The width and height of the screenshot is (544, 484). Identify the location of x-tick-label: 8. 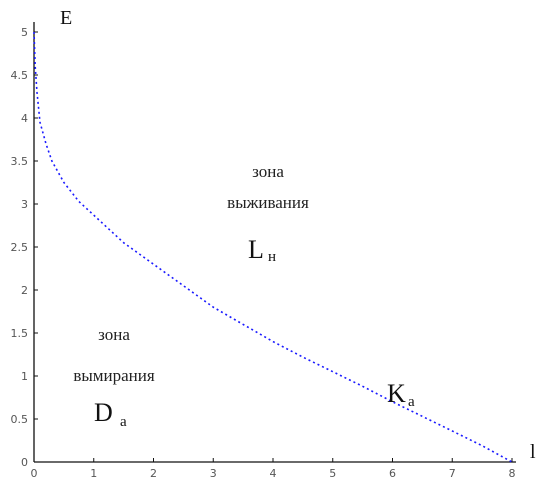
(512, 473).